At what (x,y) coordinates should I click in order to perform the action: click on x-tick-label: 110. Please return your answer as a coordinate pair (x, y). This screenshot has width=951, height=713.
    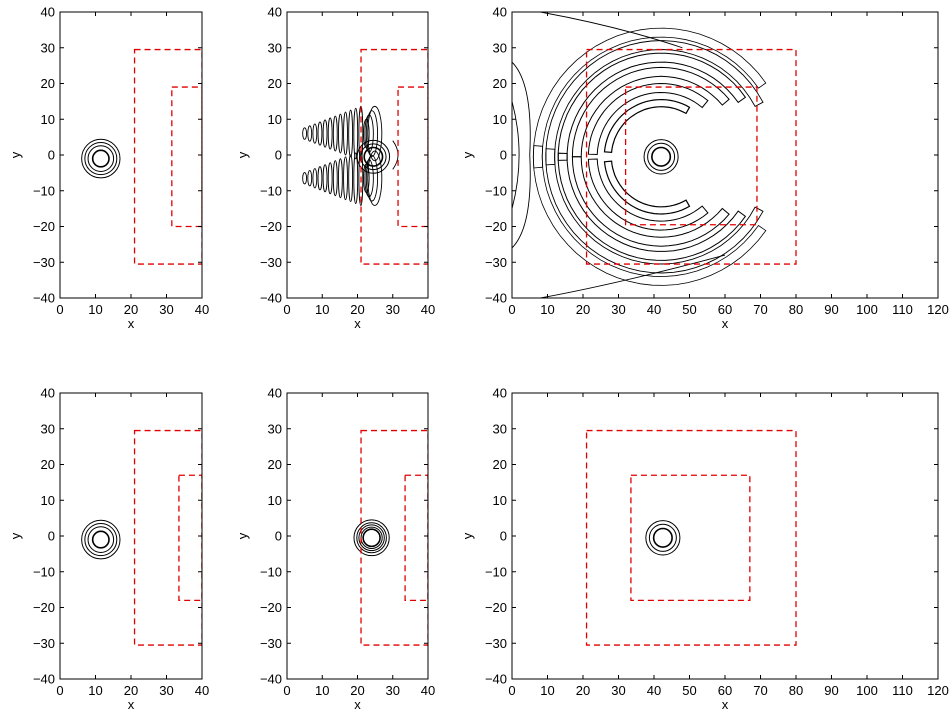
    Looking at the image, I should click on (902, 690).